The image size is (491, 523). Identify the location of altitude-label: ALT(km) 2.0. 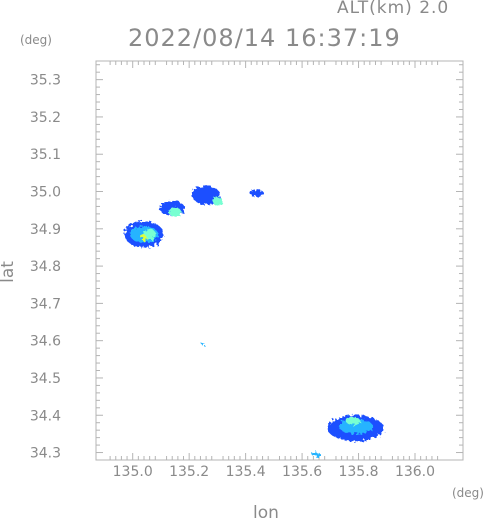
(393, 9).